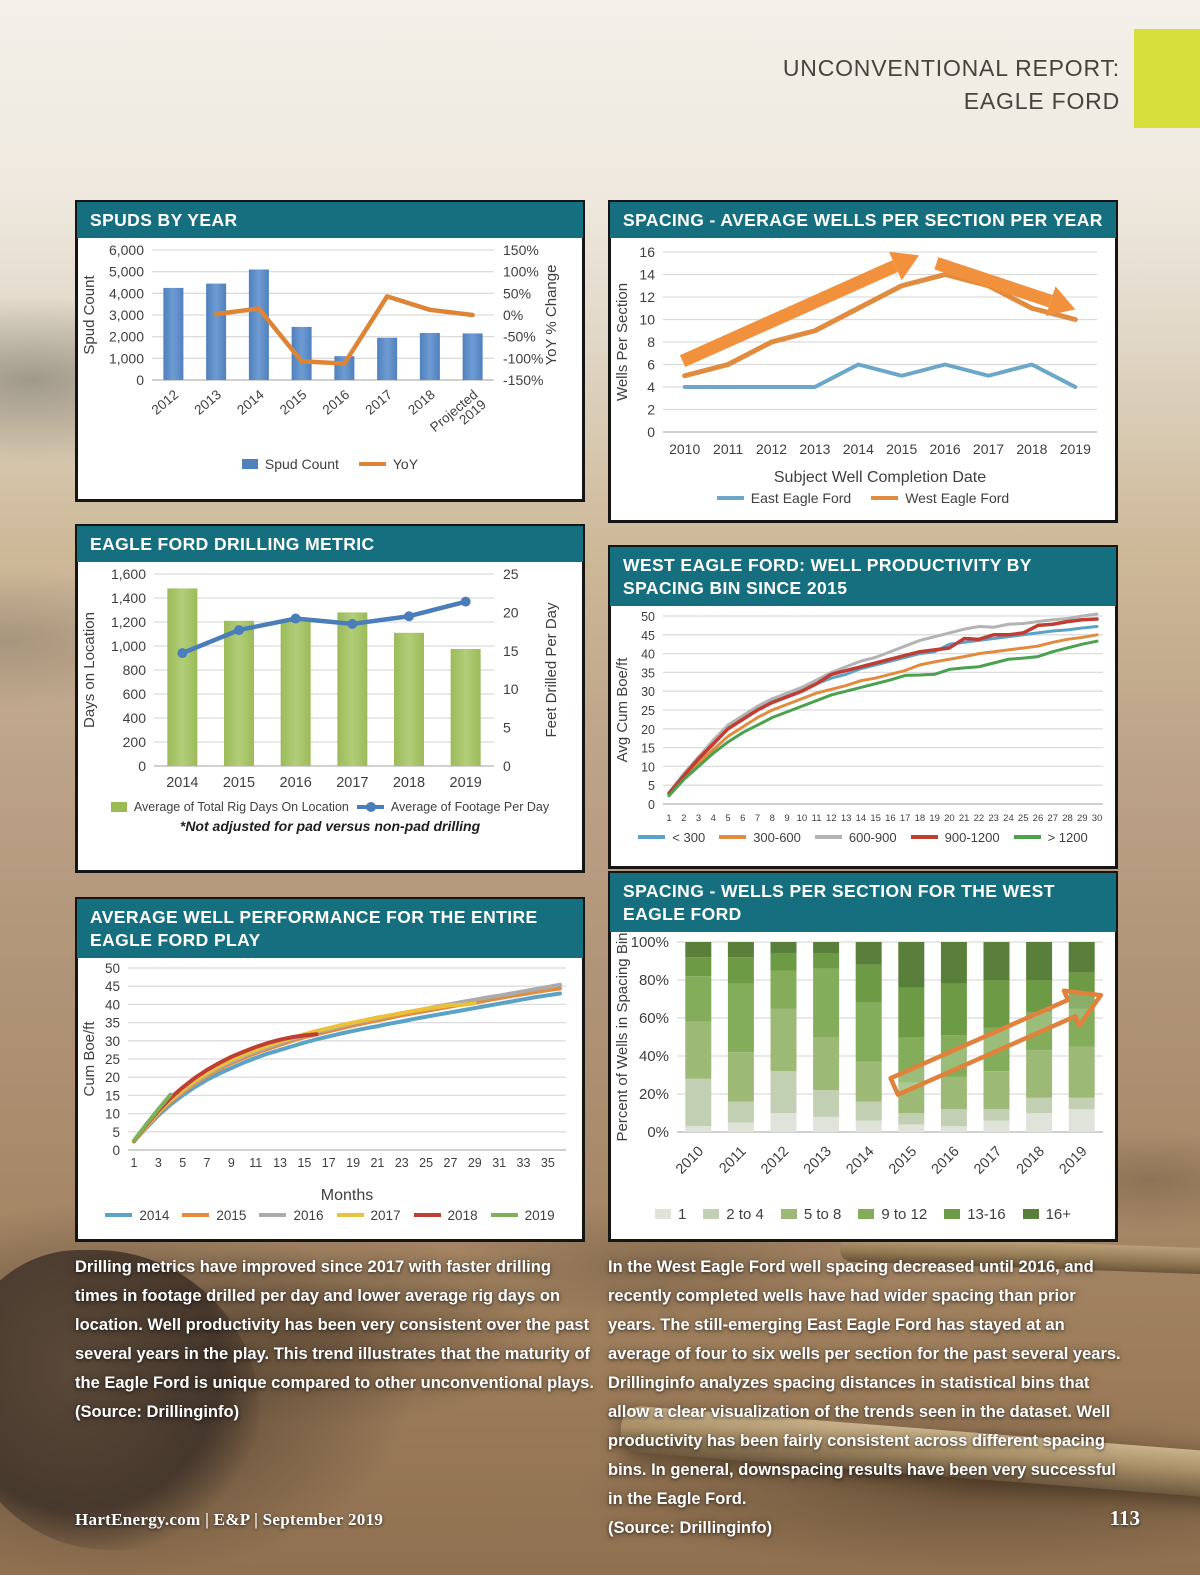 Image resolution: width=1200 pixels, height=1575 pixels. I want to click on svg-text: 600, so click(135, 694).